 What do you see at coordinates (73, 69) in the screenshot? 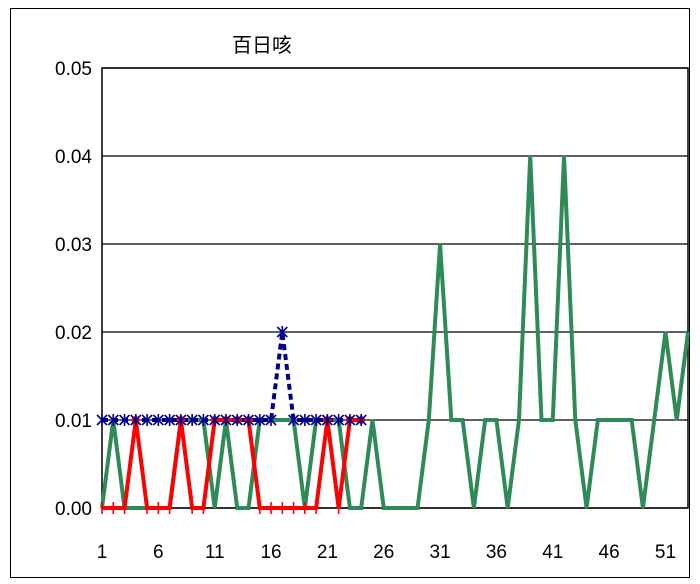
I see `y-tick-label: 0.05` at bounding box center [73, 69].